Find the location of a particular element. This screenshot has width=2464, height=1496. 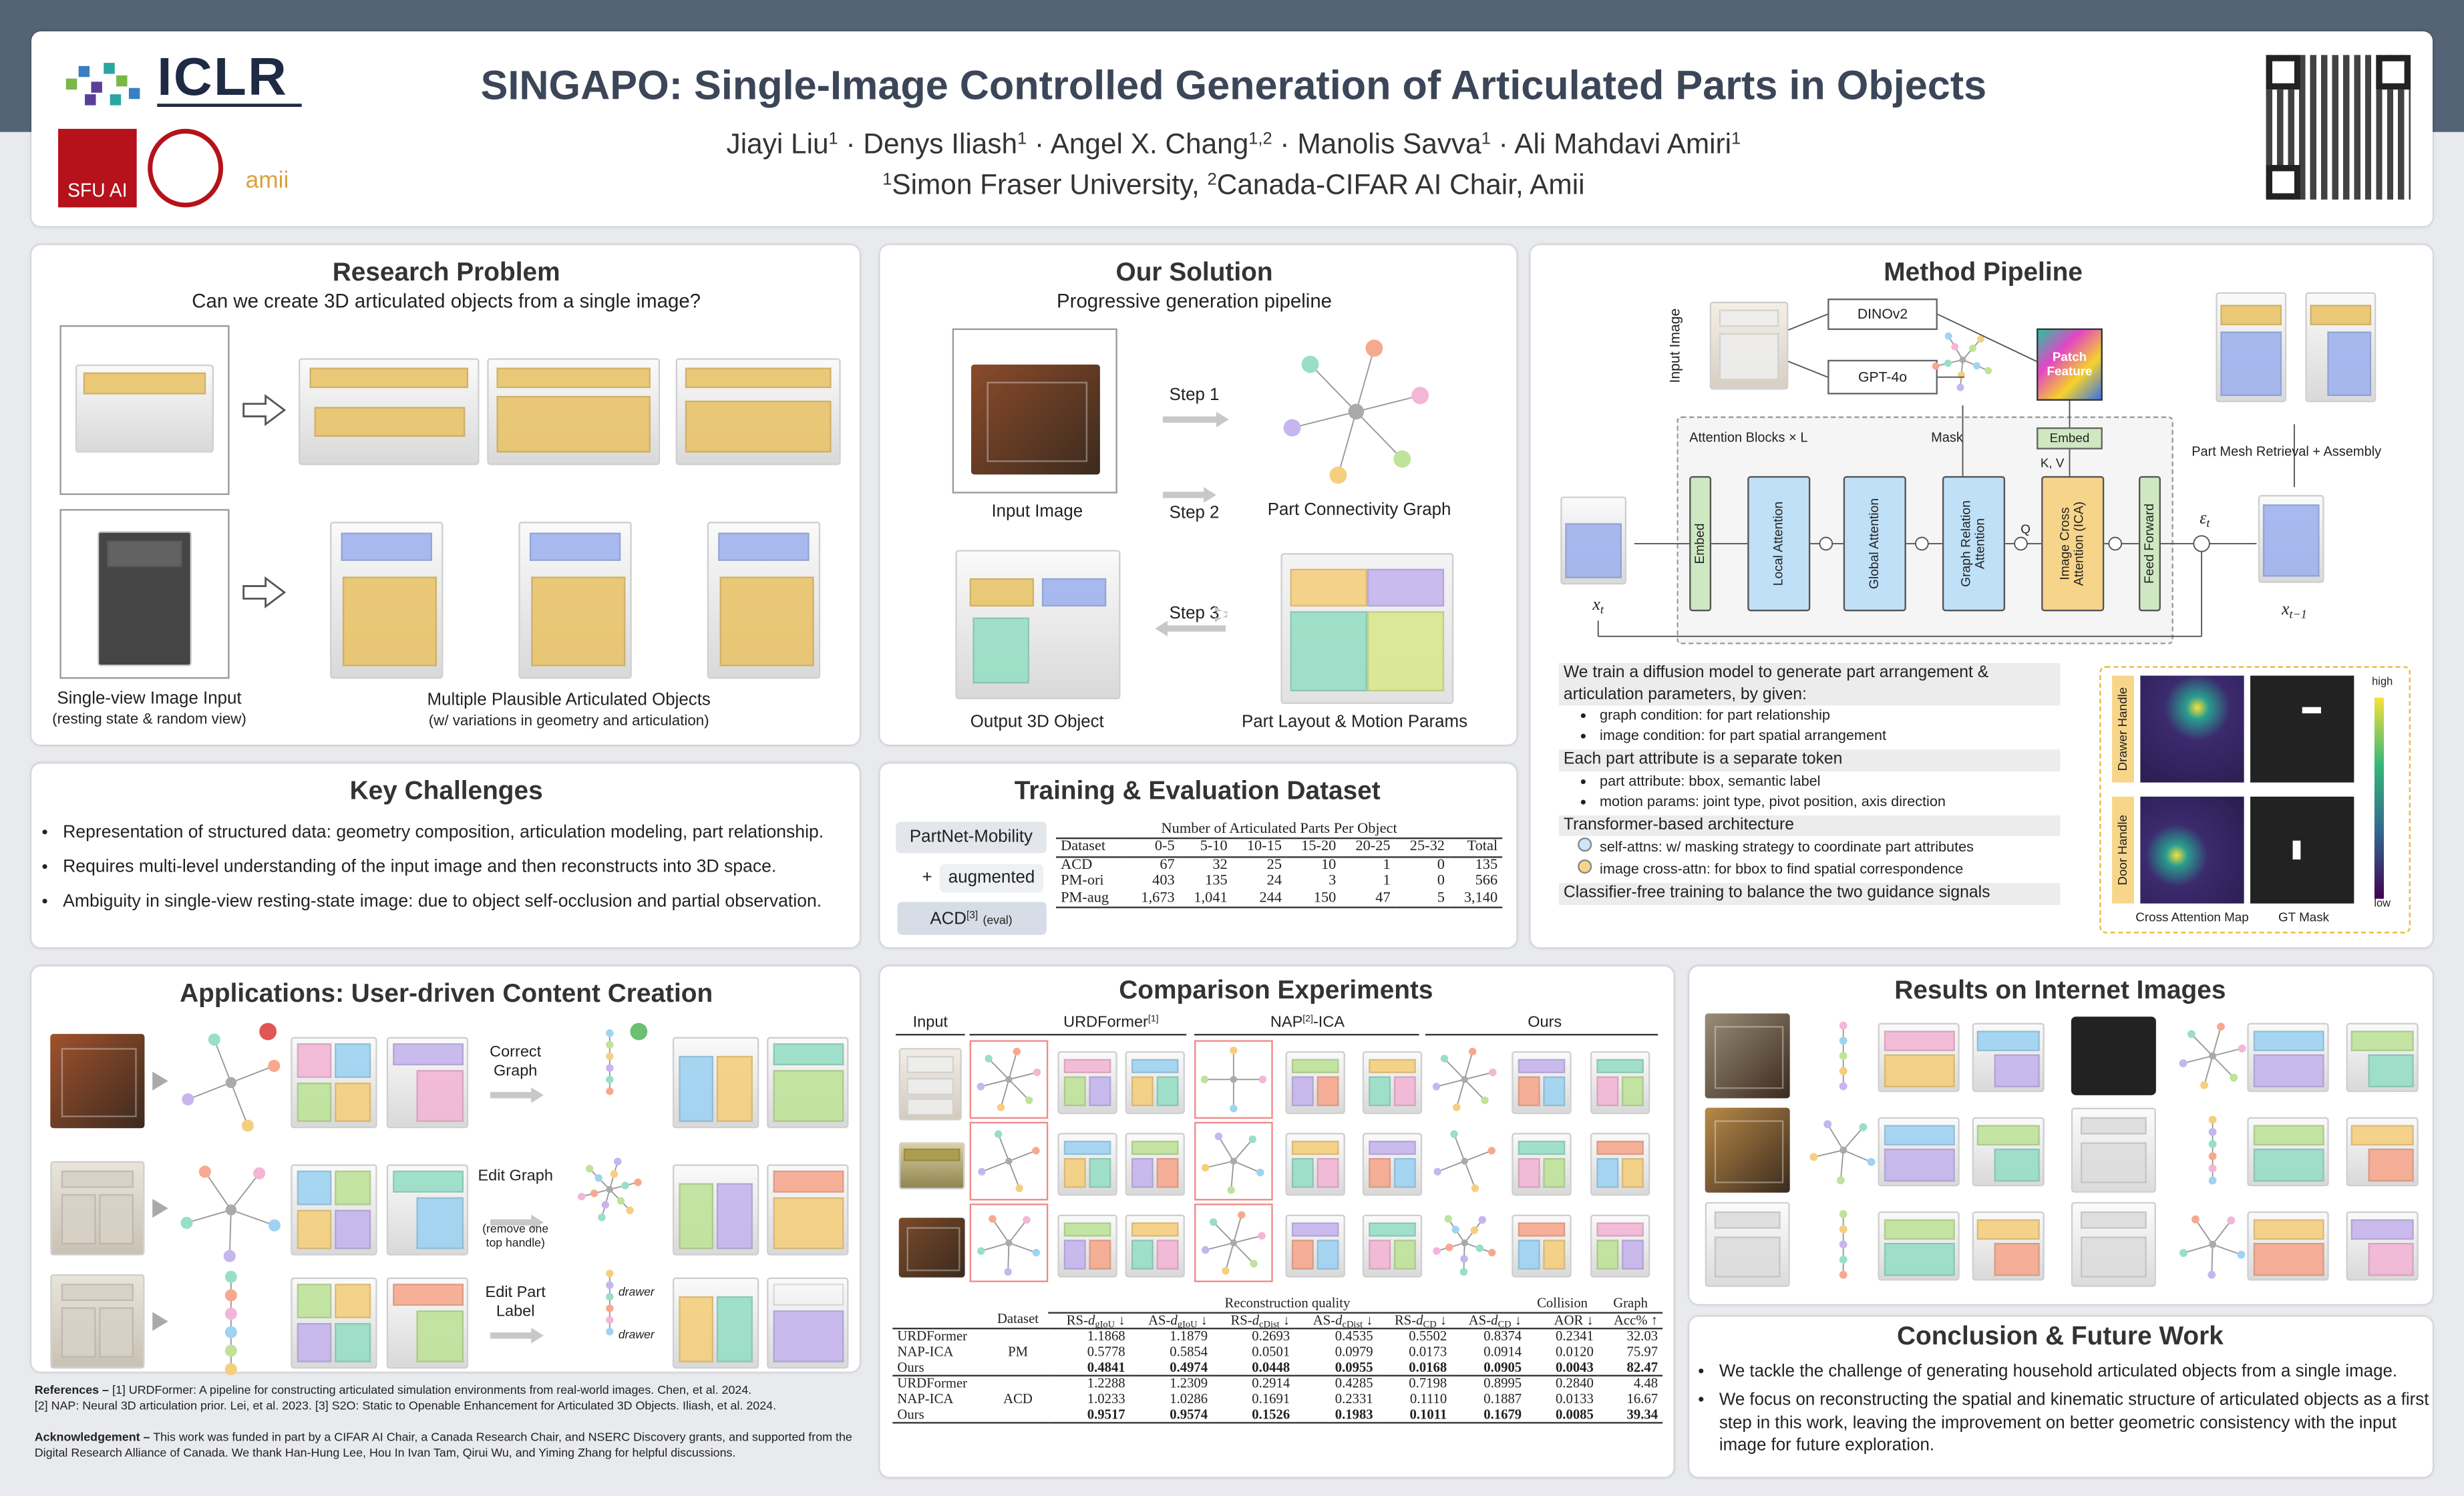

bullets: part attribute: bbox, semantic label is located at coordinates (1710, 781).